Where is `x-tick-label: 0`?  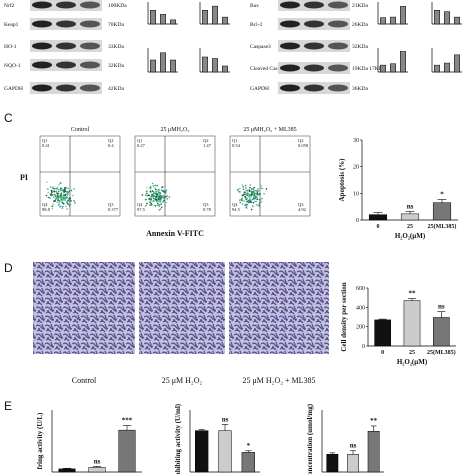
x-tick-label: 0 is located at coordinates (378, 227).